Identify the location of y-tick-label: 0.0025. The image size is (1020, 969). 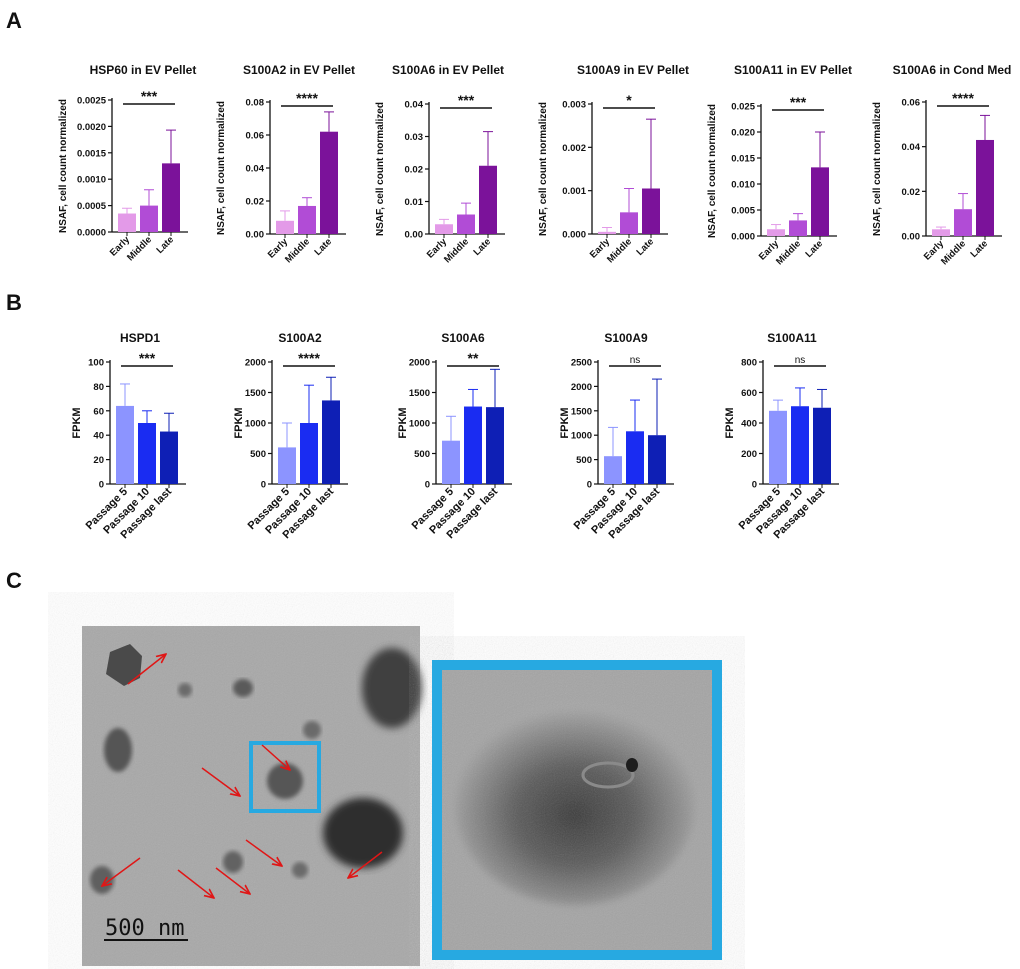
(92, 101).